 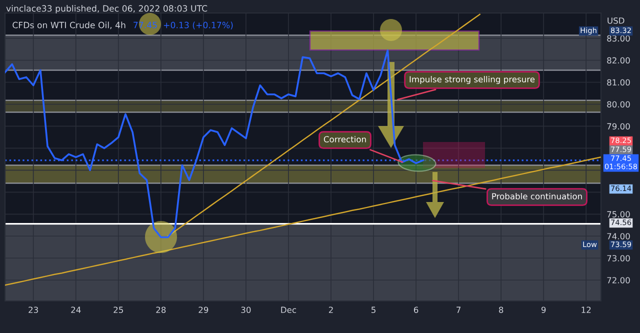 What do you see at coordinates (203, 310) in the screenshot?
I see `x-tick-label: 29` at bounding box center [203, 310].